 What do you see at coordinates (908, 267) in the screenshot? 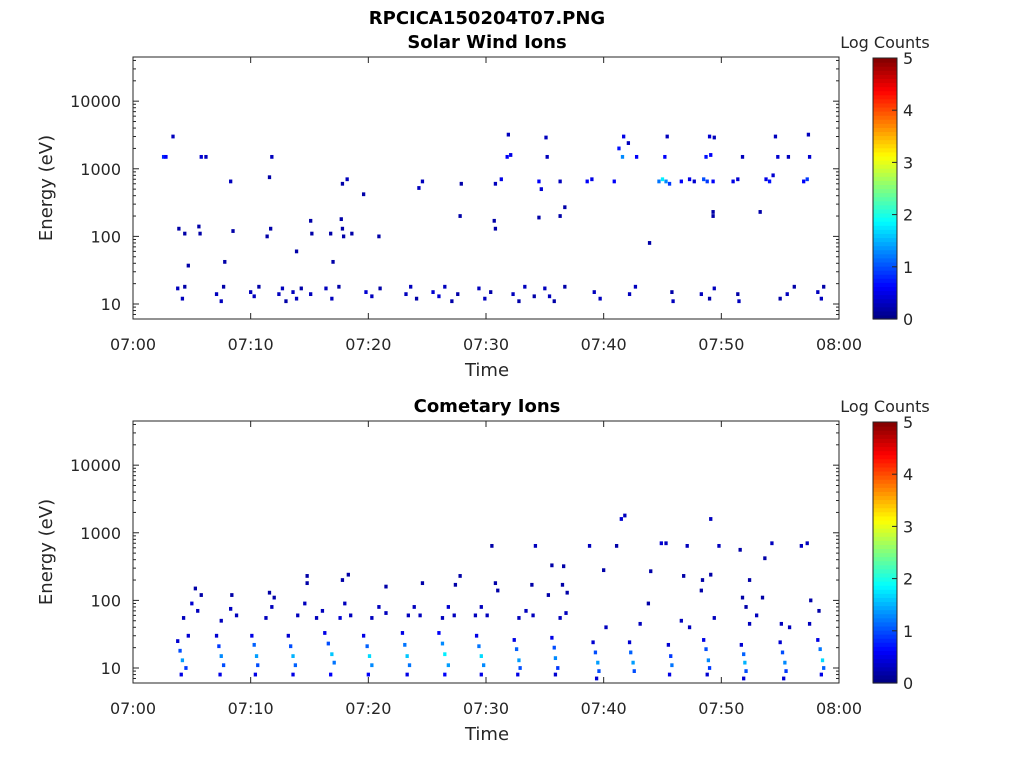
I see `colorbar-tick-label: 1` at bounding box center [908, 267].